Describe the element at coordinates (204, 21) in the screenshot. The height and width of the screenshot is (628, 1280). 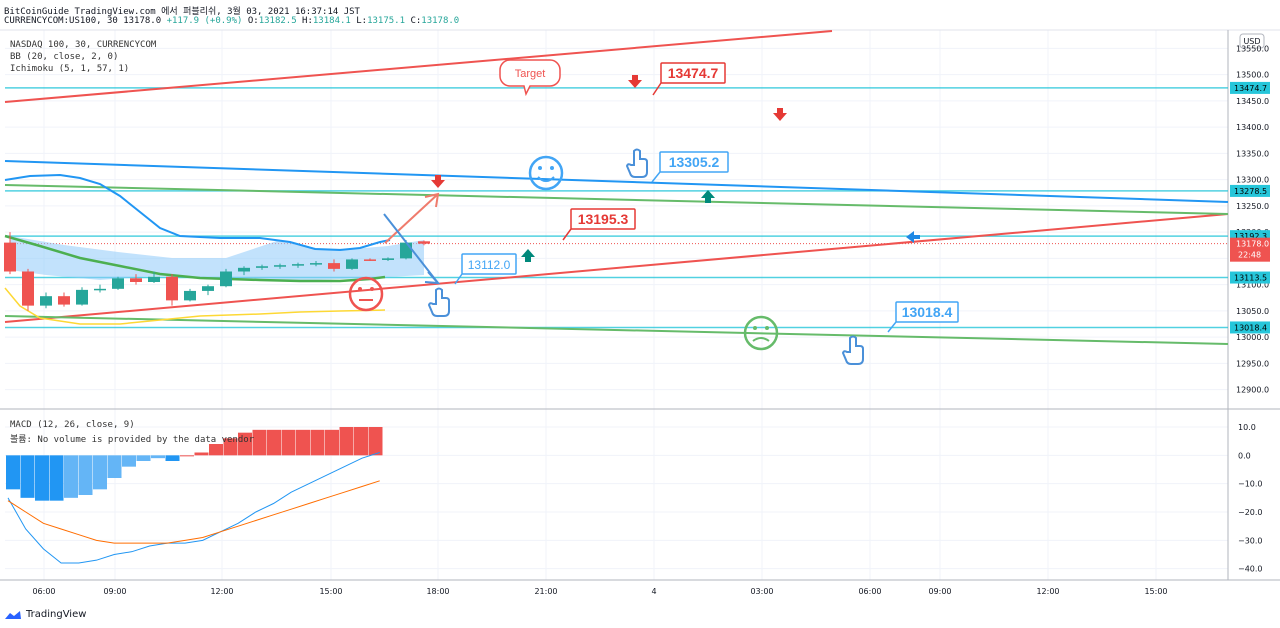
I see `change-value: +117.9 (+0.9%)` at that location.